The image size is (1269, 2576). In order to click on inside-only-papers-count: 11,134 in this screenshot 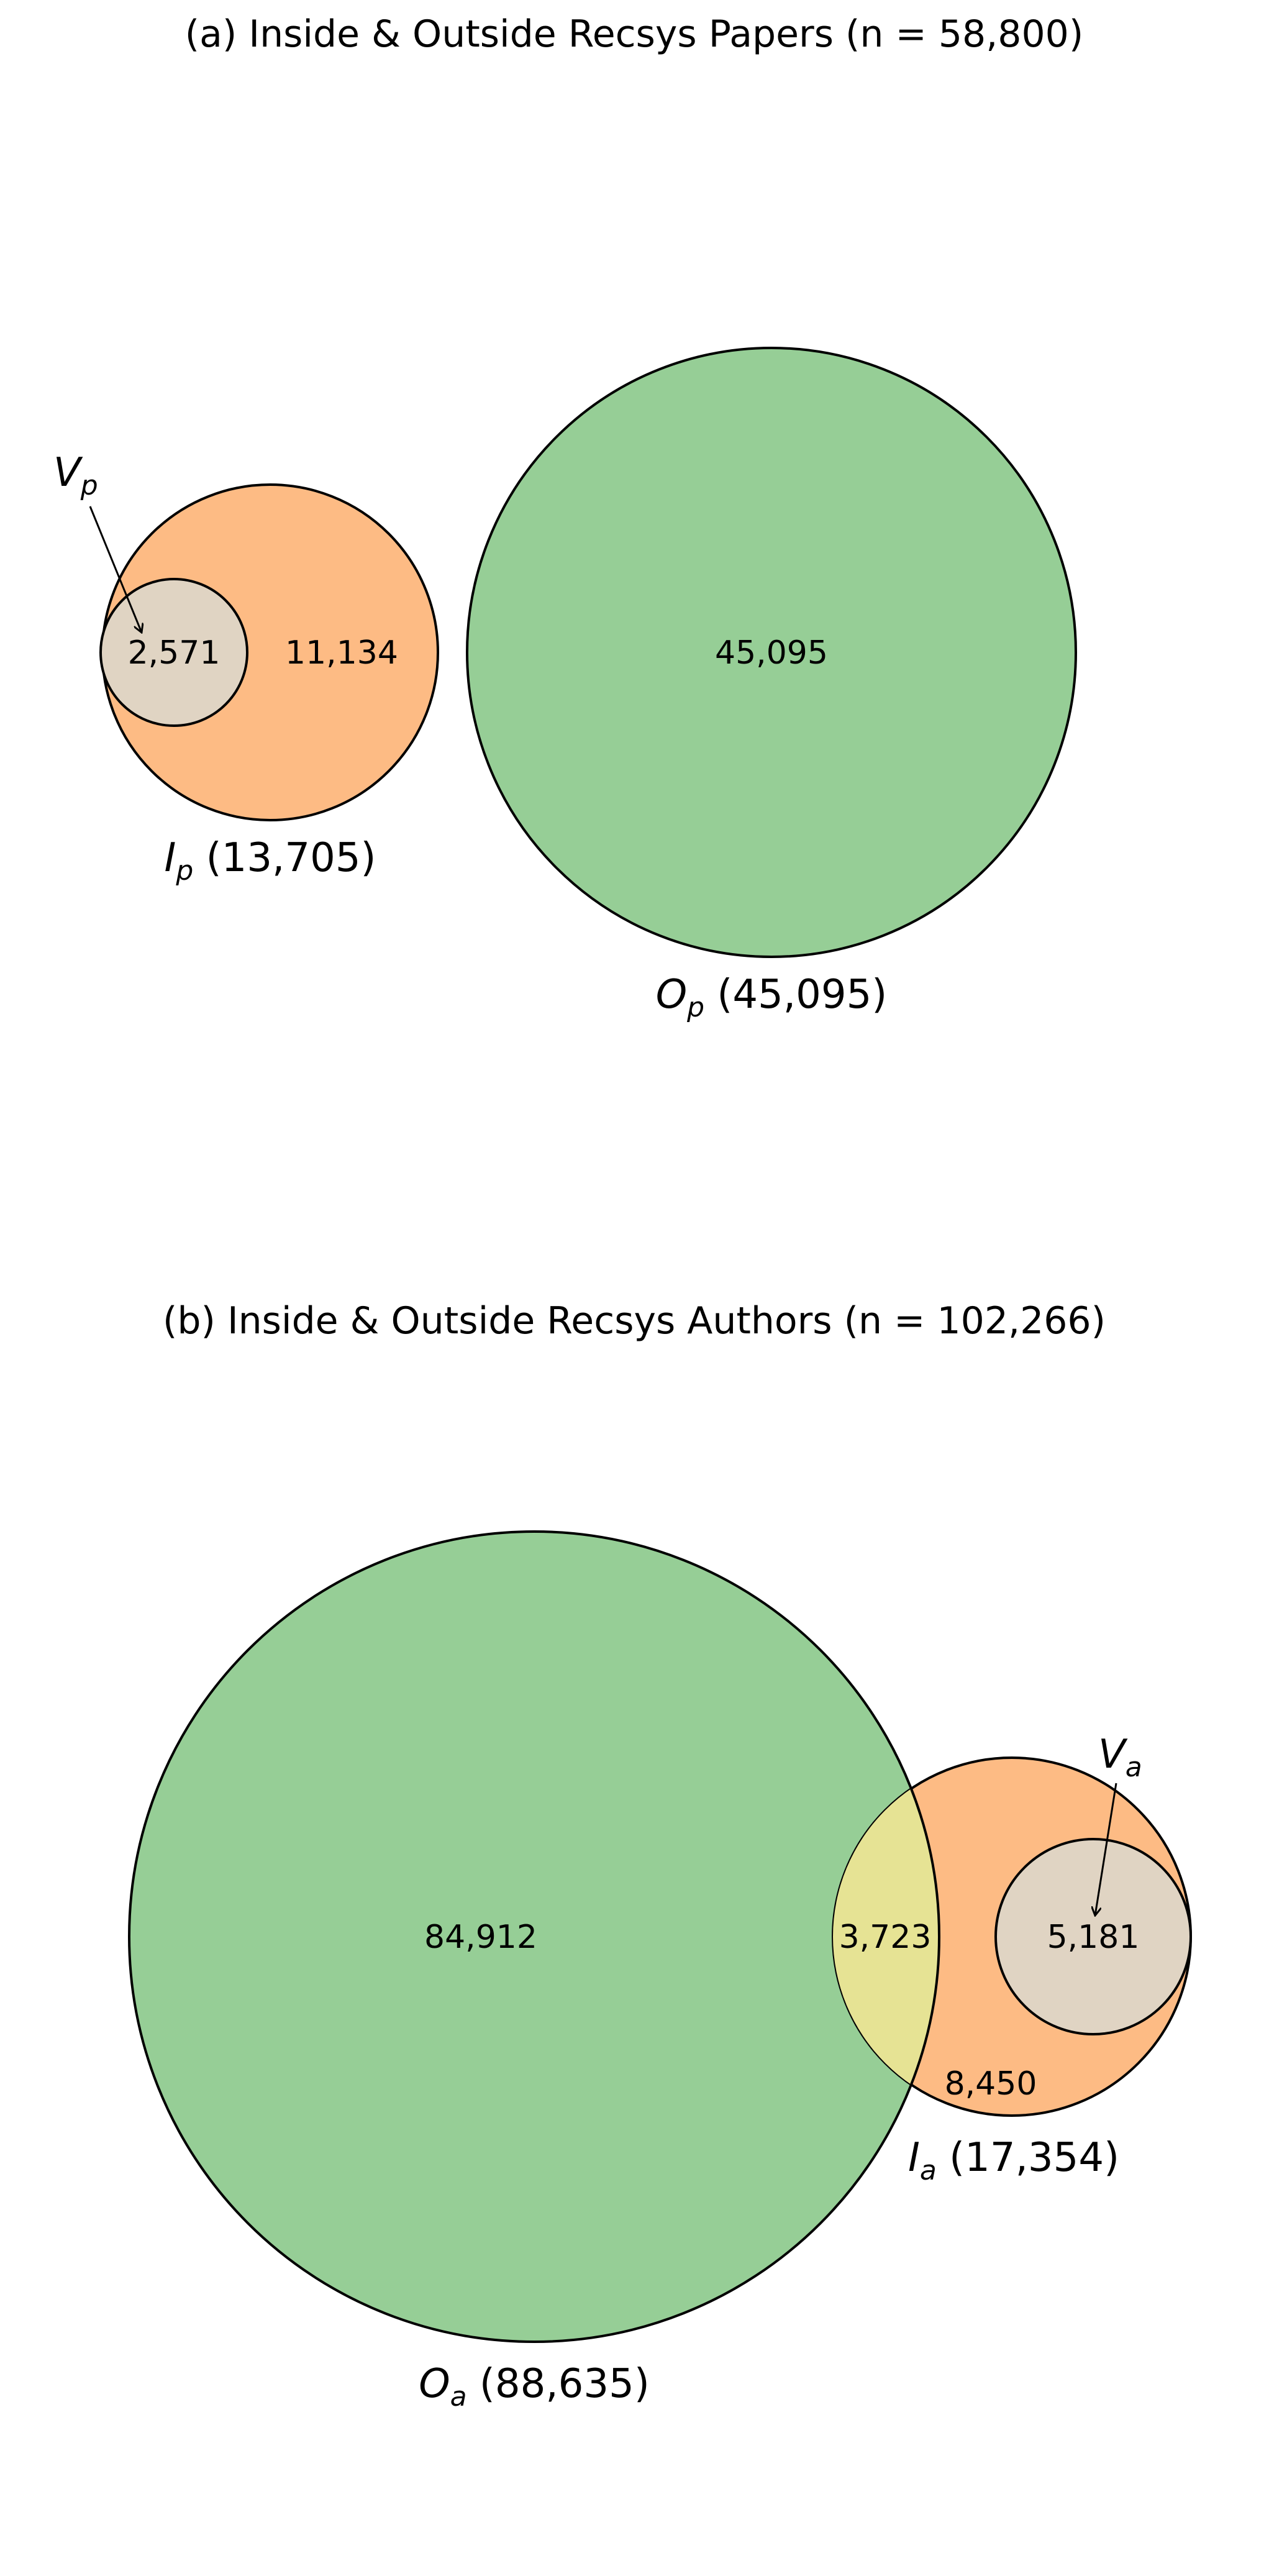, I will do `click(341, 653)`.